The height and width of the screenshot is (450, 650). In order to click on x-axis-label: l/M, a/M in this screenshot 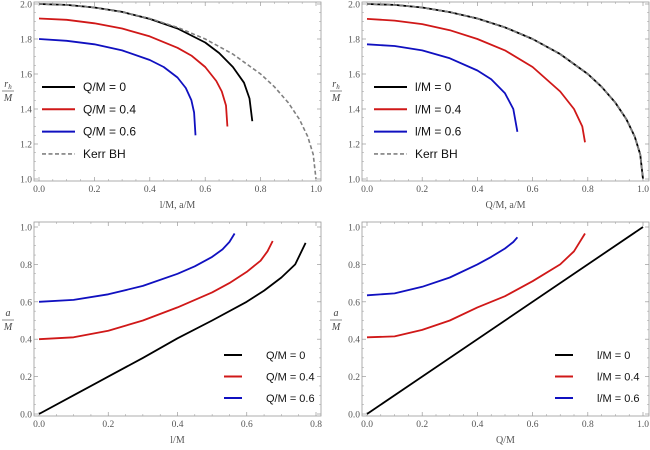, I will do `click(178, 205)`.